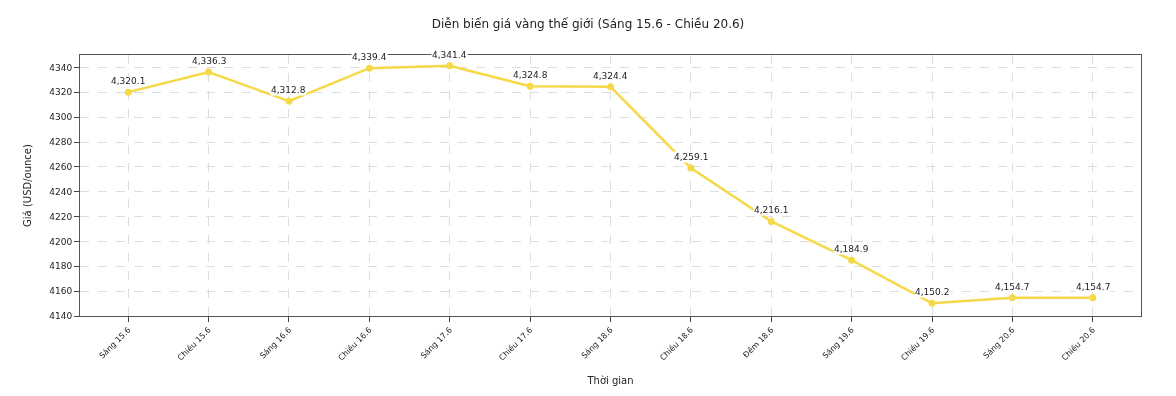 Image resolution: width=1176 pixels, height=396 pixels. I want to click on y-tick-label: 4320, so click(61, 92).